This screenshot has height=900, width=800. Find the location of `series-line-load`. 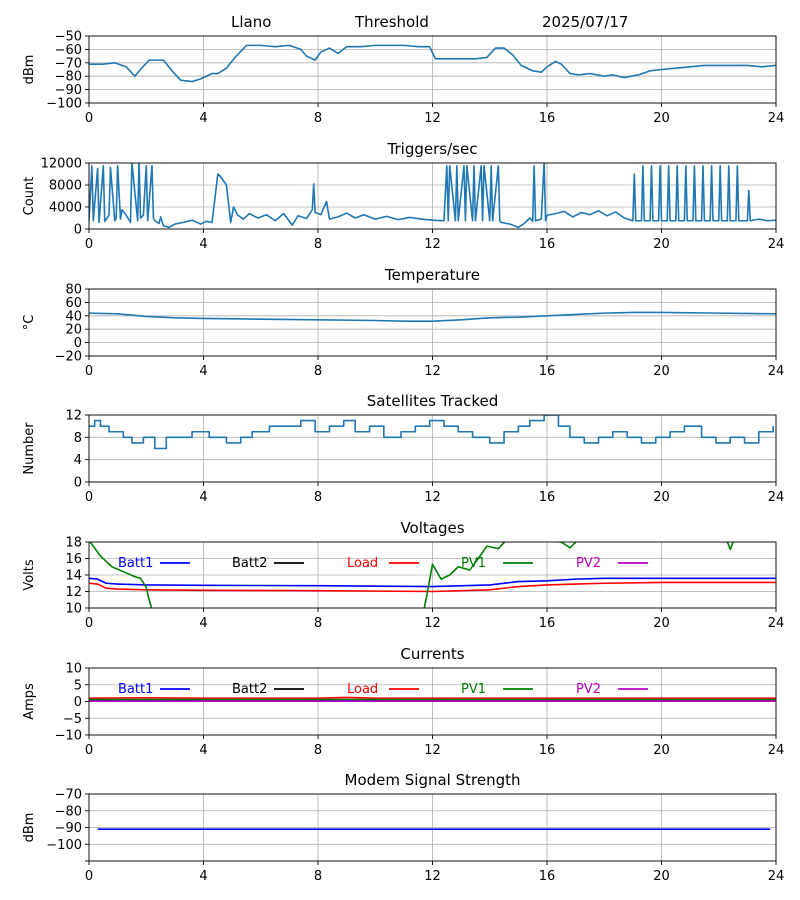

series-line-load is located at coordinates (432, 587).